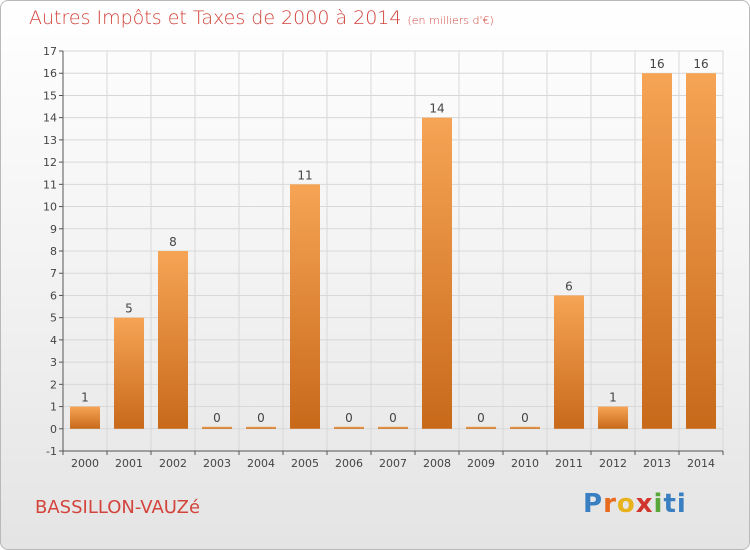 This screenshot has height=550, width=750. Describe the element at coordinates (349, 463) in the screenshot. I see `x-tick-label: 2006` at that location.